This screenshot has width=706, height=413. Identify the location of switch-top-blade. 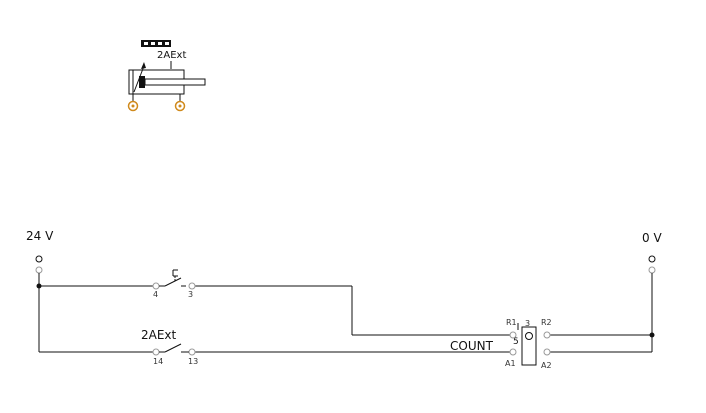
(173, 282).